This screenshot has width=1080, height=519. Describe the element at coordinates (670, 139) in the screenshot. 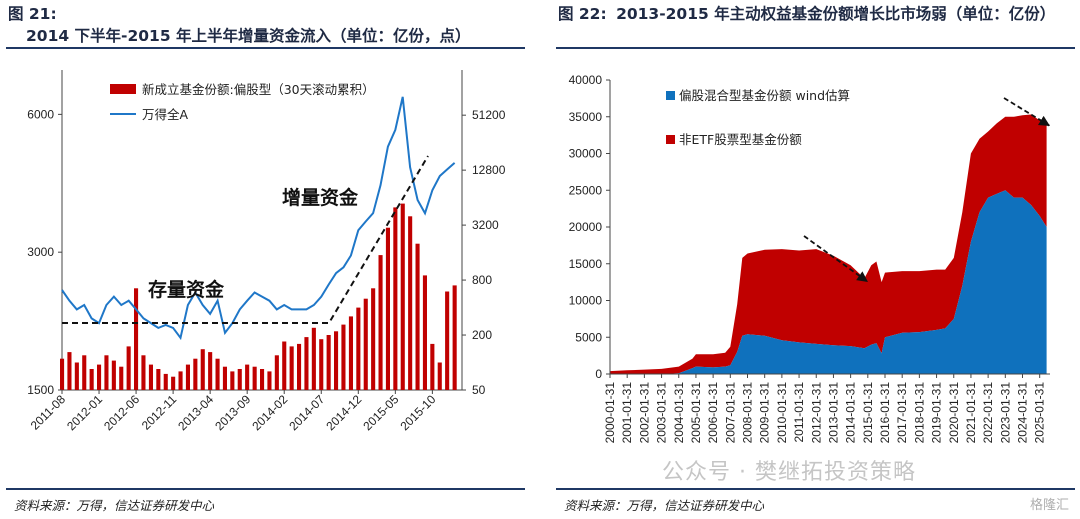

I see `legend-swatch-red` at that location.